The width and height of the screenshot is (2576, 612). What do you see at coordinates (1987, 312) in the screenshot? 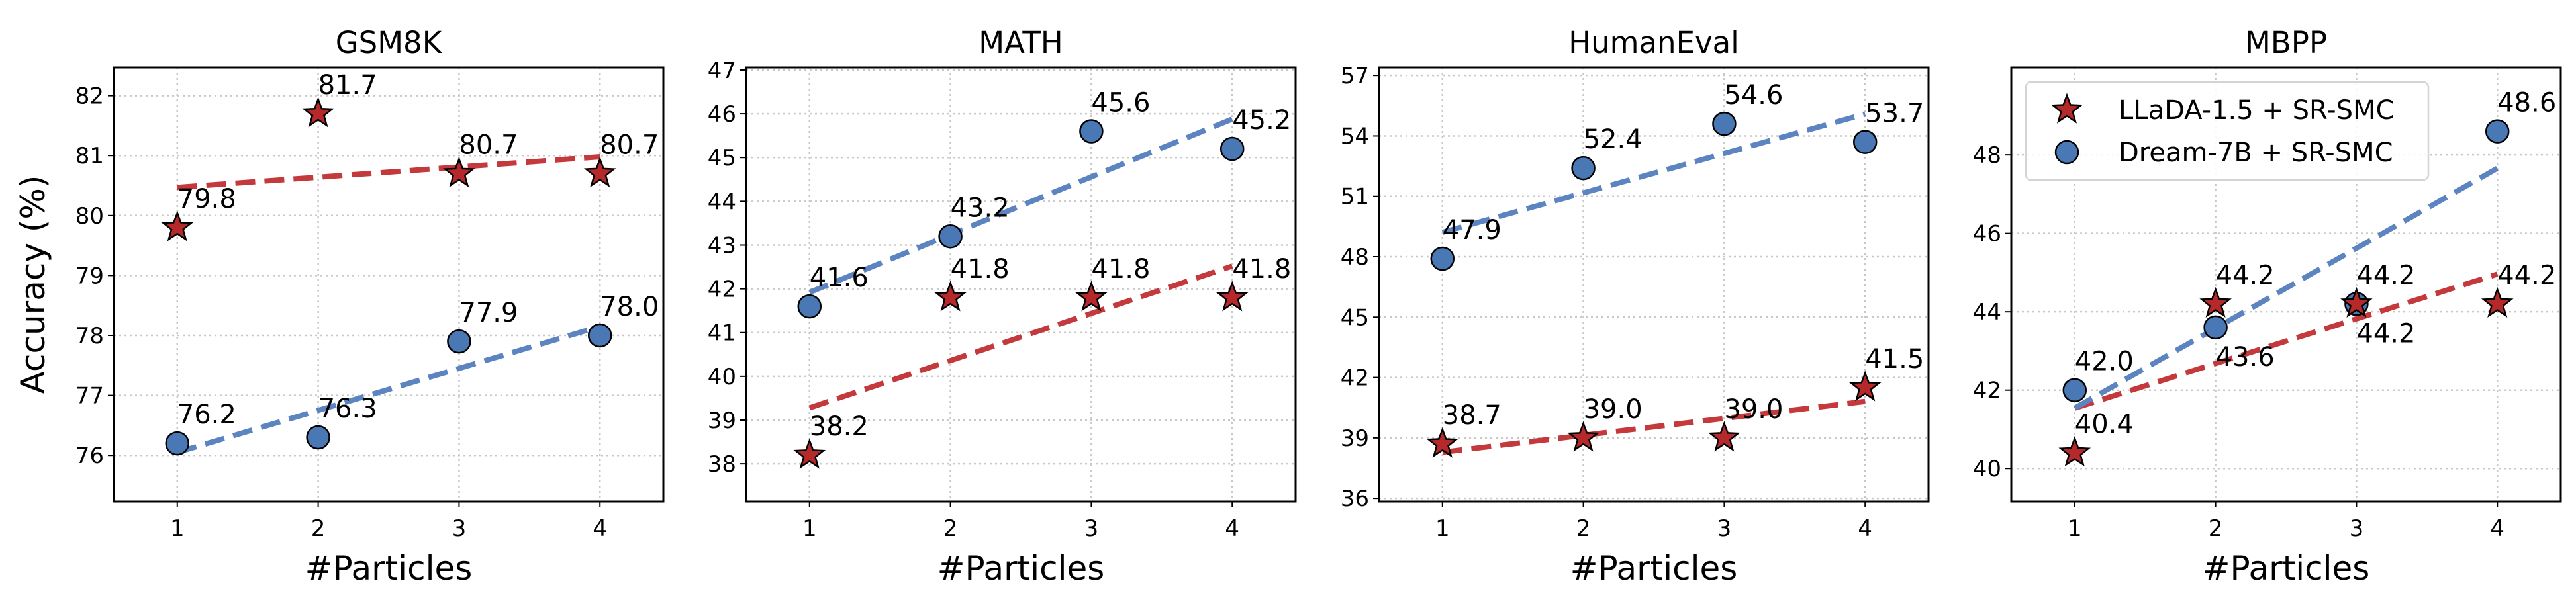
I see `y-tick-label: 44` at bounding box center [1987, 312].